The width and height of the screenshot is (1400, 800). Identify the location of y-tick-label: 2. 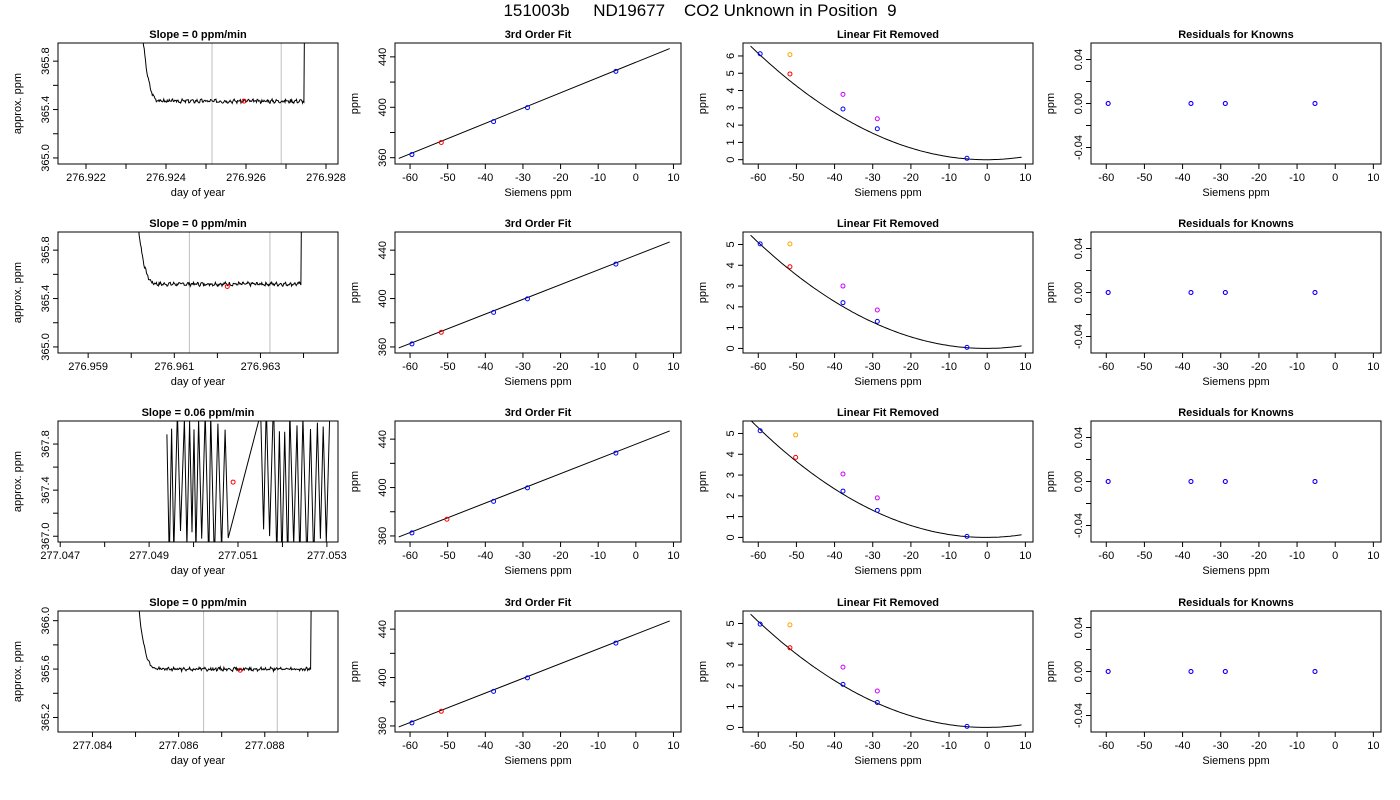
(731, 125).